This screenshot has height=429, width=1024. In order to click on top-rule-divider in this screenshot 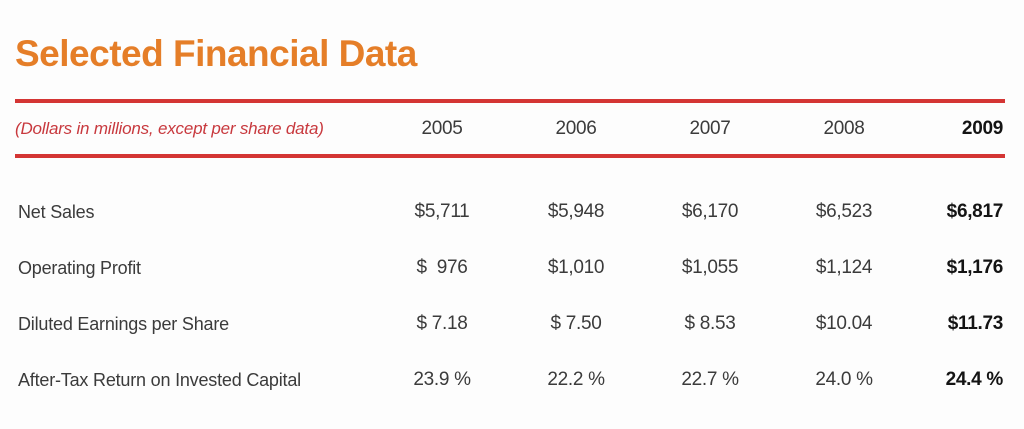, I will do `click(510, 101)`.